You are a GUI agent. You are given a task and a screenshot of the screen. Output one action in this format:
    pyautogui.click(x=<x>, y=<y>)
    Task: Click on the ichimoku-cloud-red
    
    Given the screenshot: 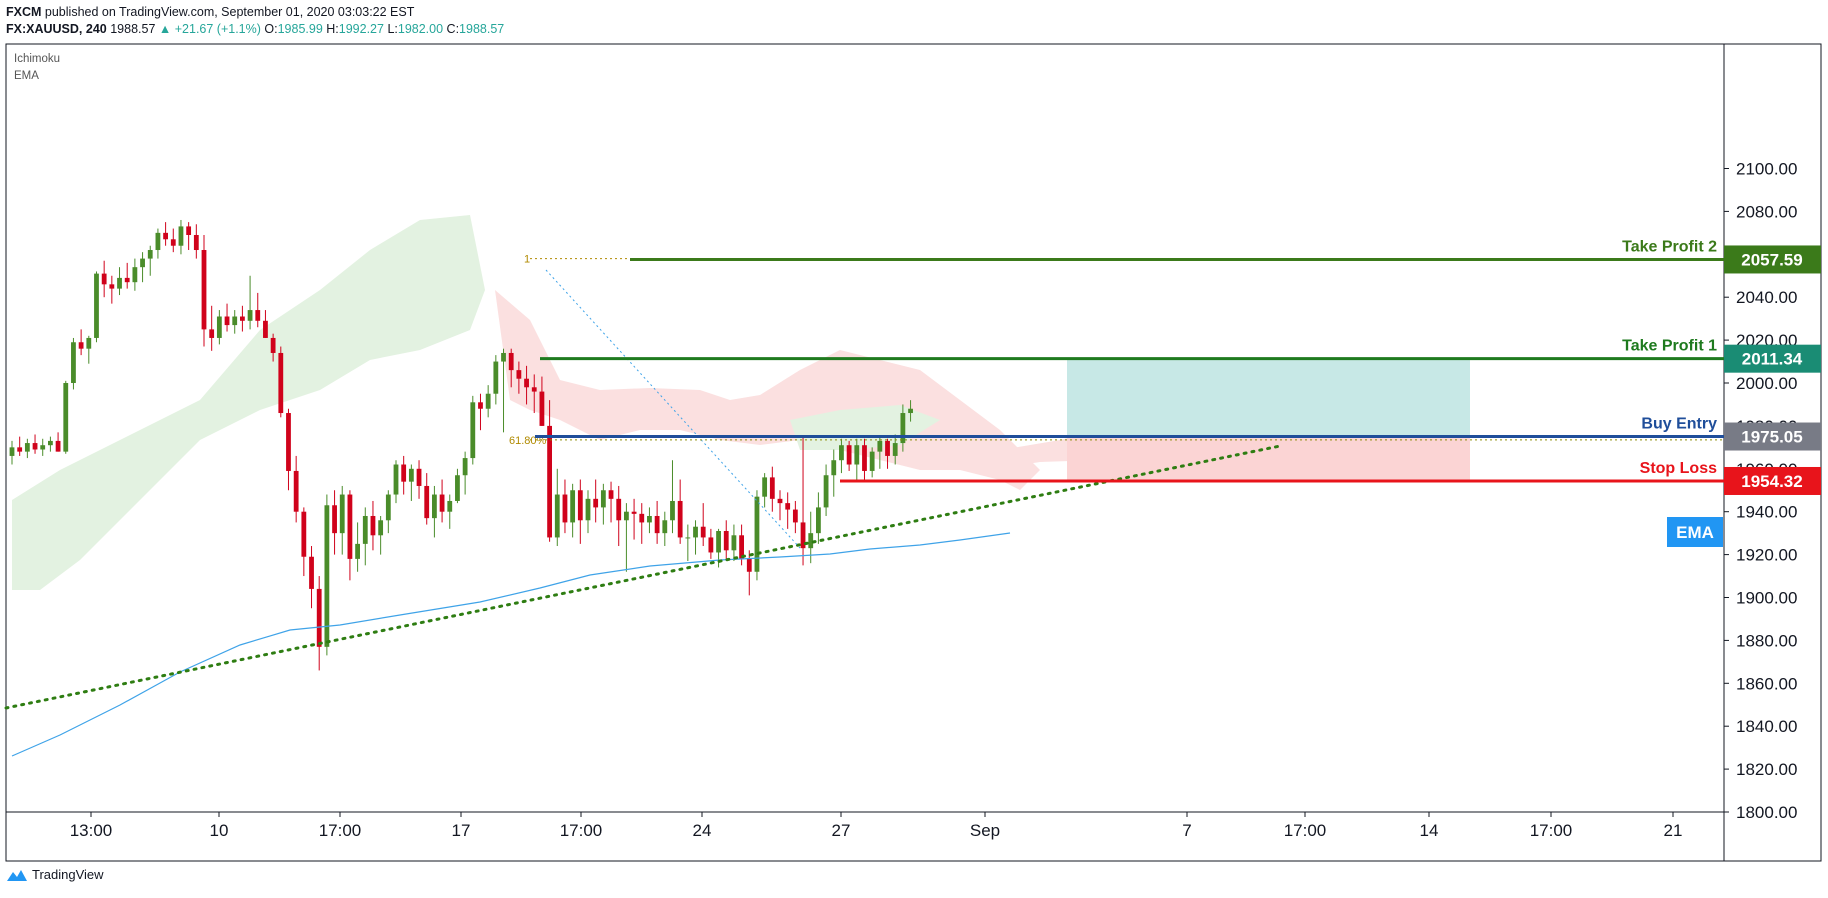 What is the action you would take?
    pyautogui.click(x=767, y=390)
    